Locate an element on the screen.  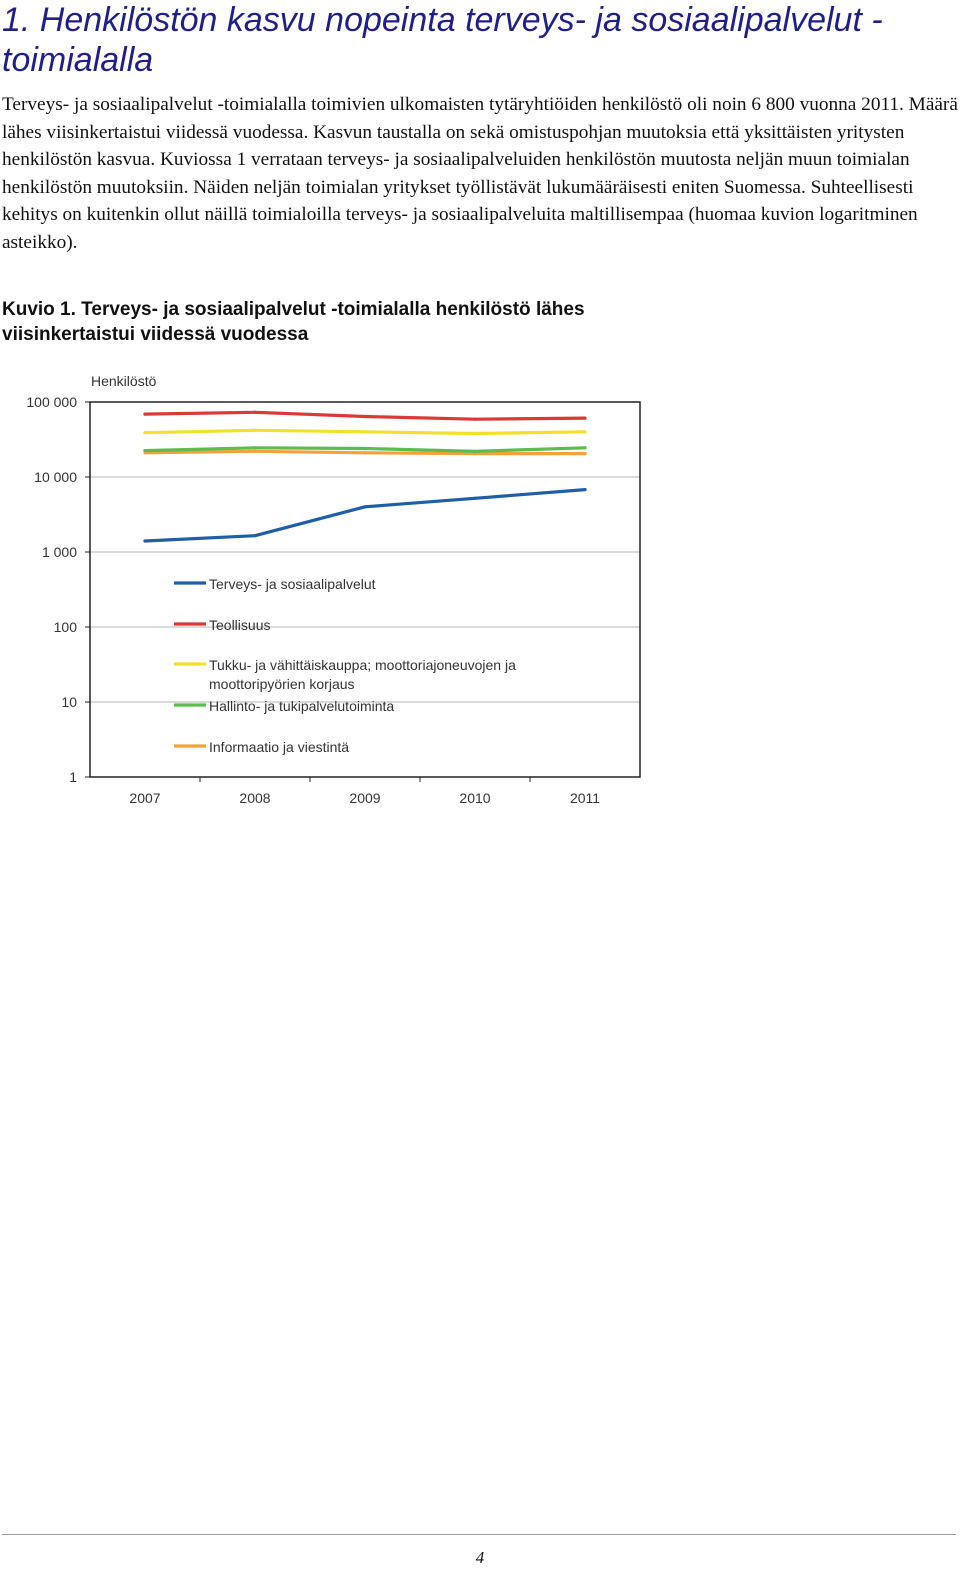
grid-lines is located at coordinates (365, 589).